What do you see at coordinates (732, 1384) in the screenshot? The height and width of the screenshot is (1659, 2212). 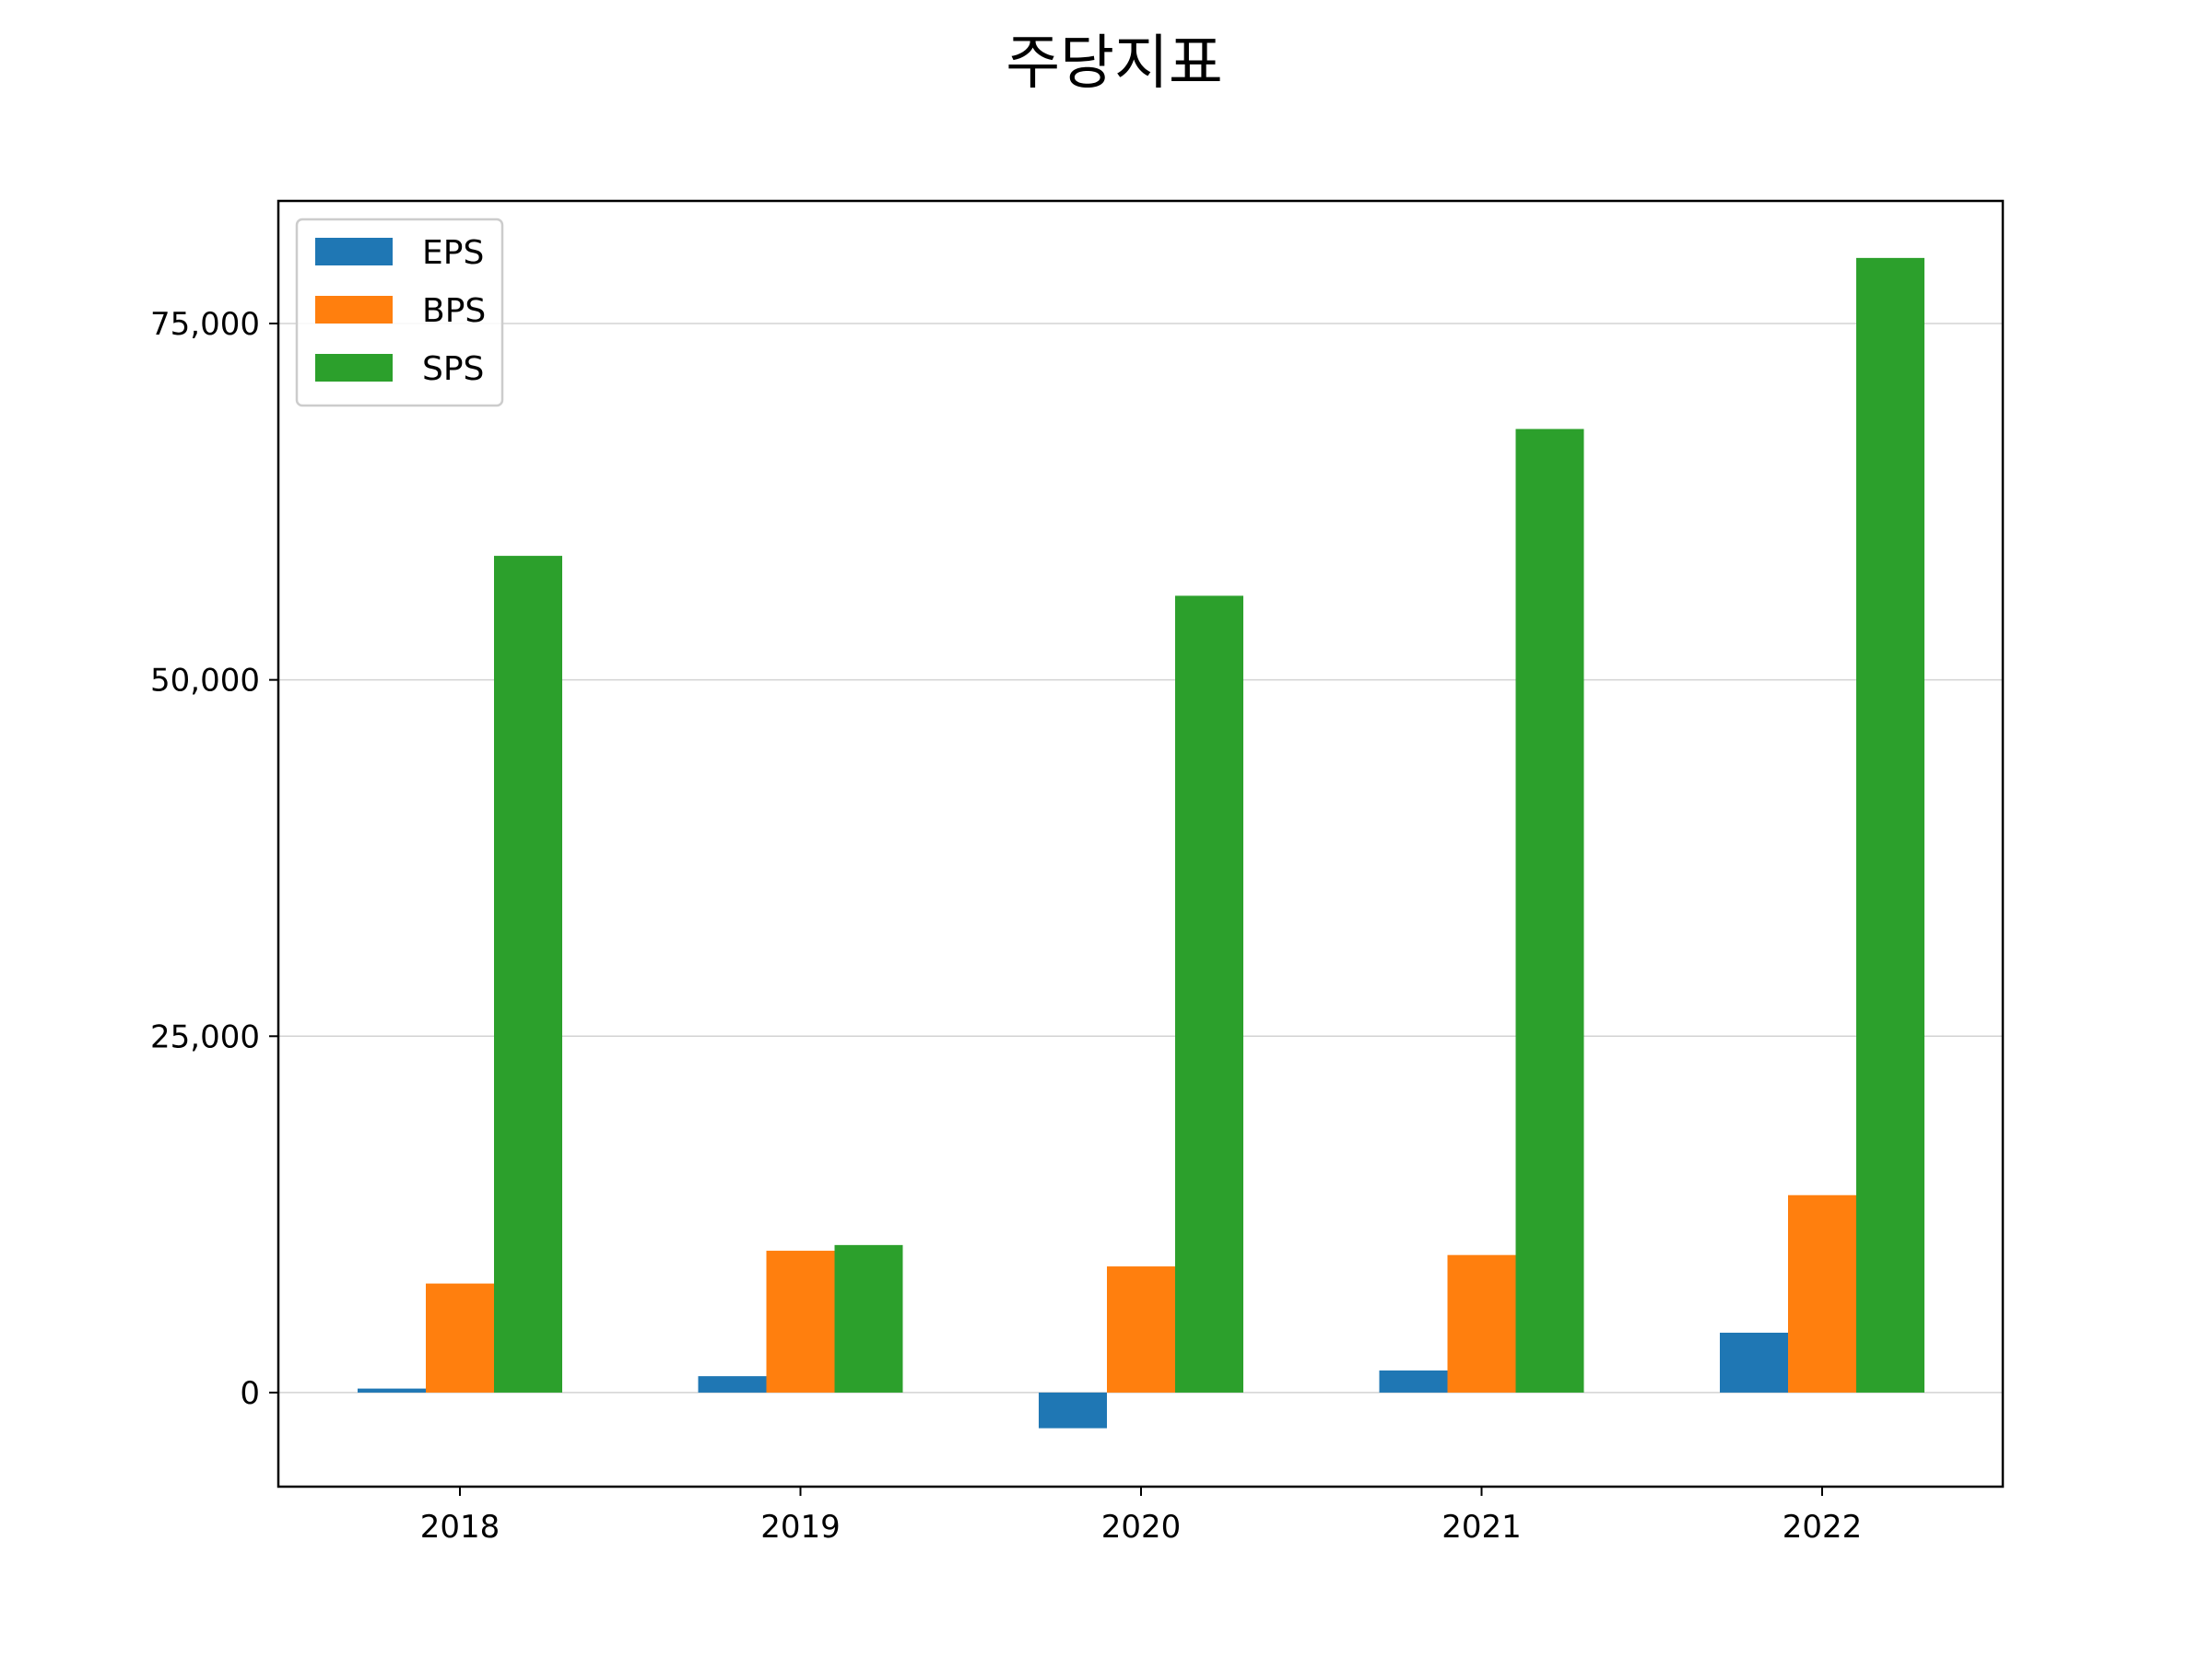 I see `bar-eps-2019` at bounding box center [732, 1384].